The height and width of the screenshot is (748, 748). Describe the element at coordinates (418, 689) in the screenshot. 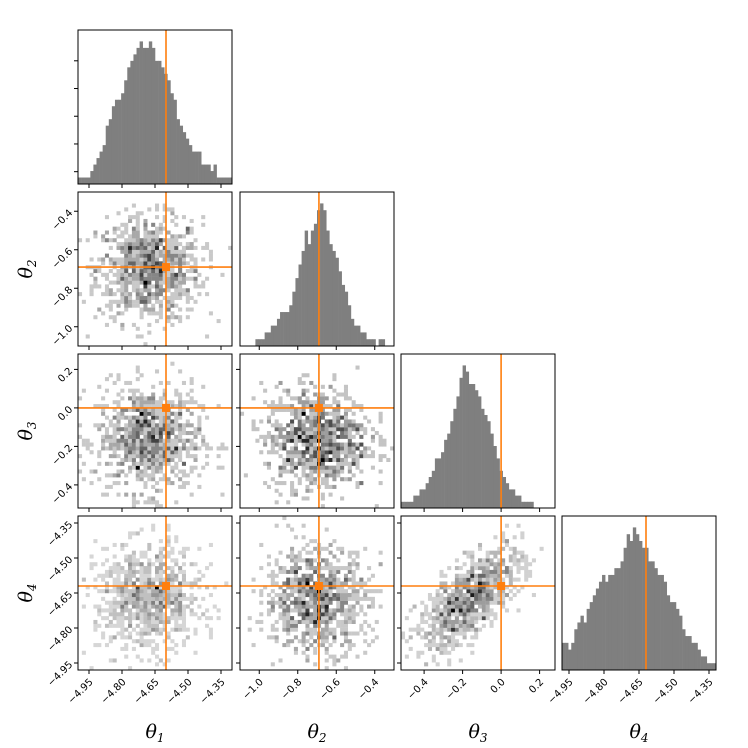

I see `x-tick-label: −0.4` at that location.